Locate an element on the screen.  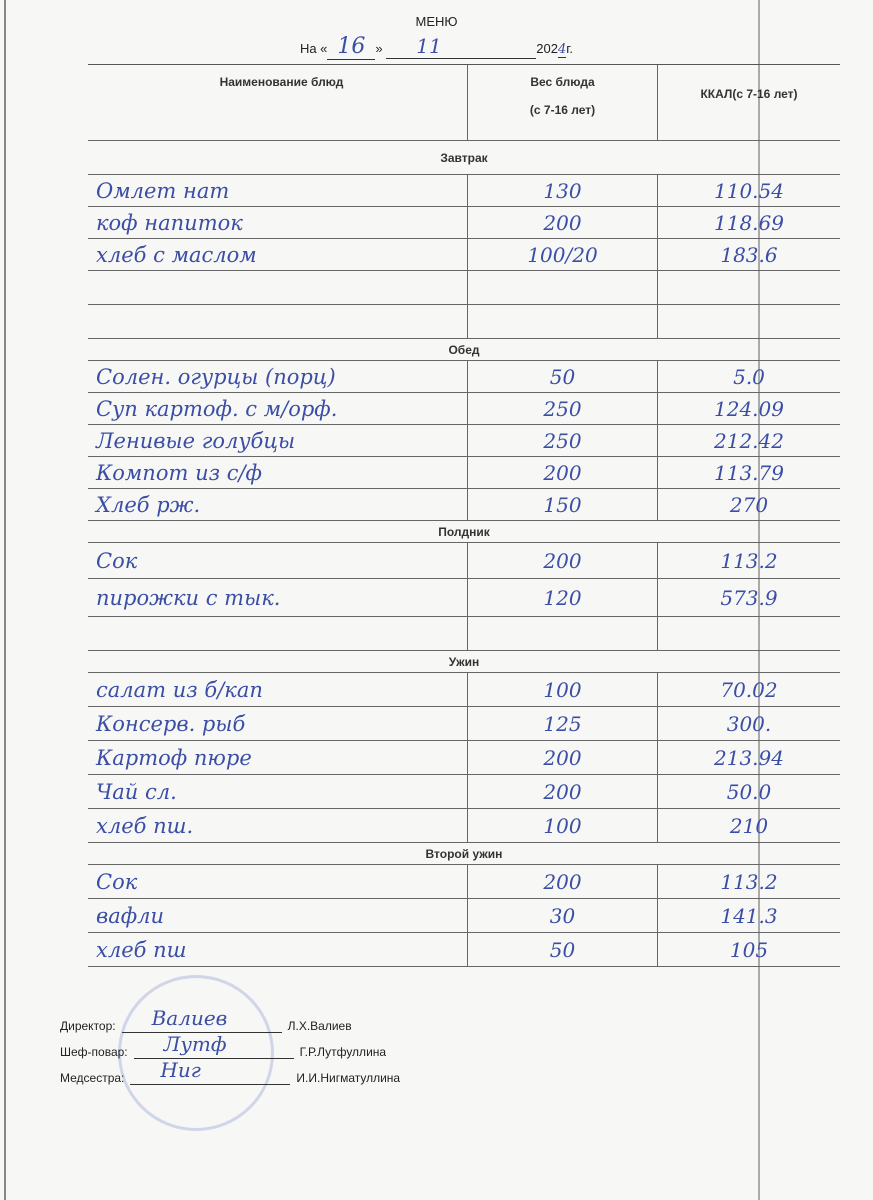
dish-name: пирожки с тык. is located at coordinates (278, 597).